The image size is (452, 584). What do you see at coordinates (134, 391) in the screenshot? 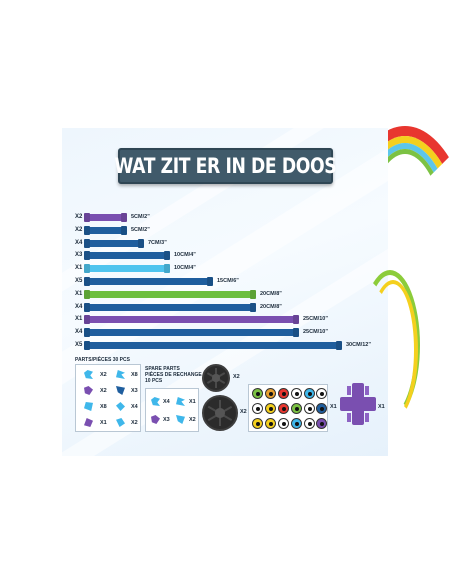
I see `parts-count: X3` at bounding box center [134, 391].